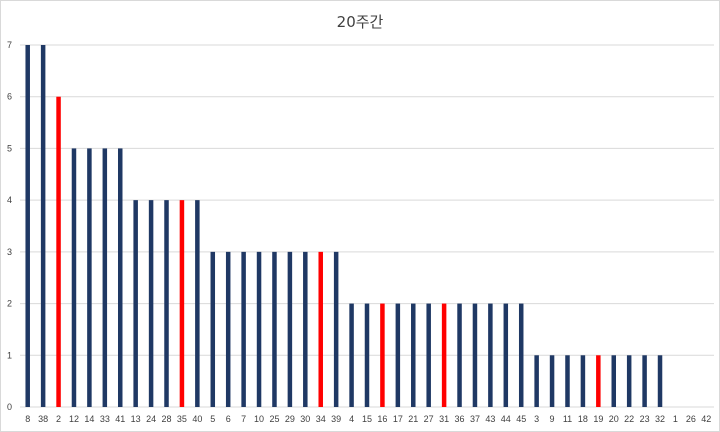  I want to click on x-tick-label: 3, so click(536, 419).